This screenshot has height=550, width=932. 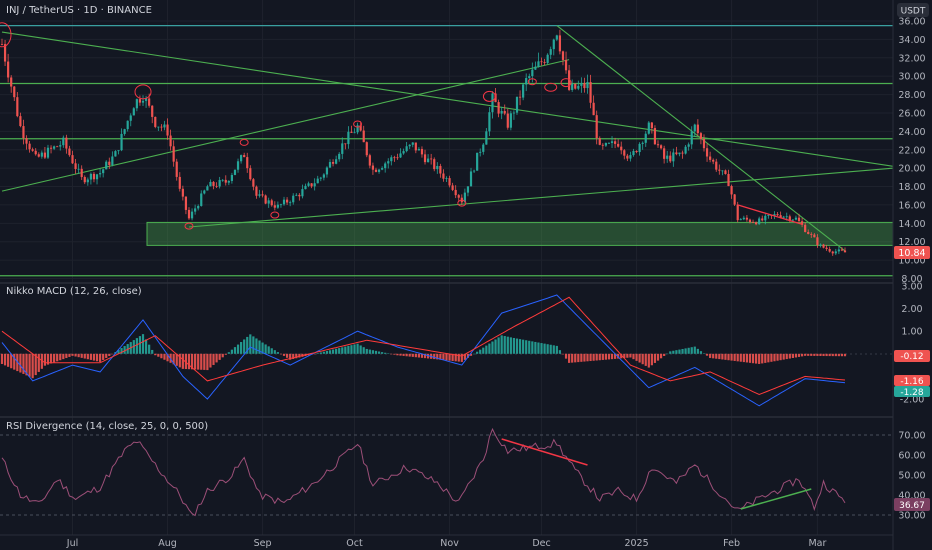 I want to click on currency-badge, so click(x=913, y=10).